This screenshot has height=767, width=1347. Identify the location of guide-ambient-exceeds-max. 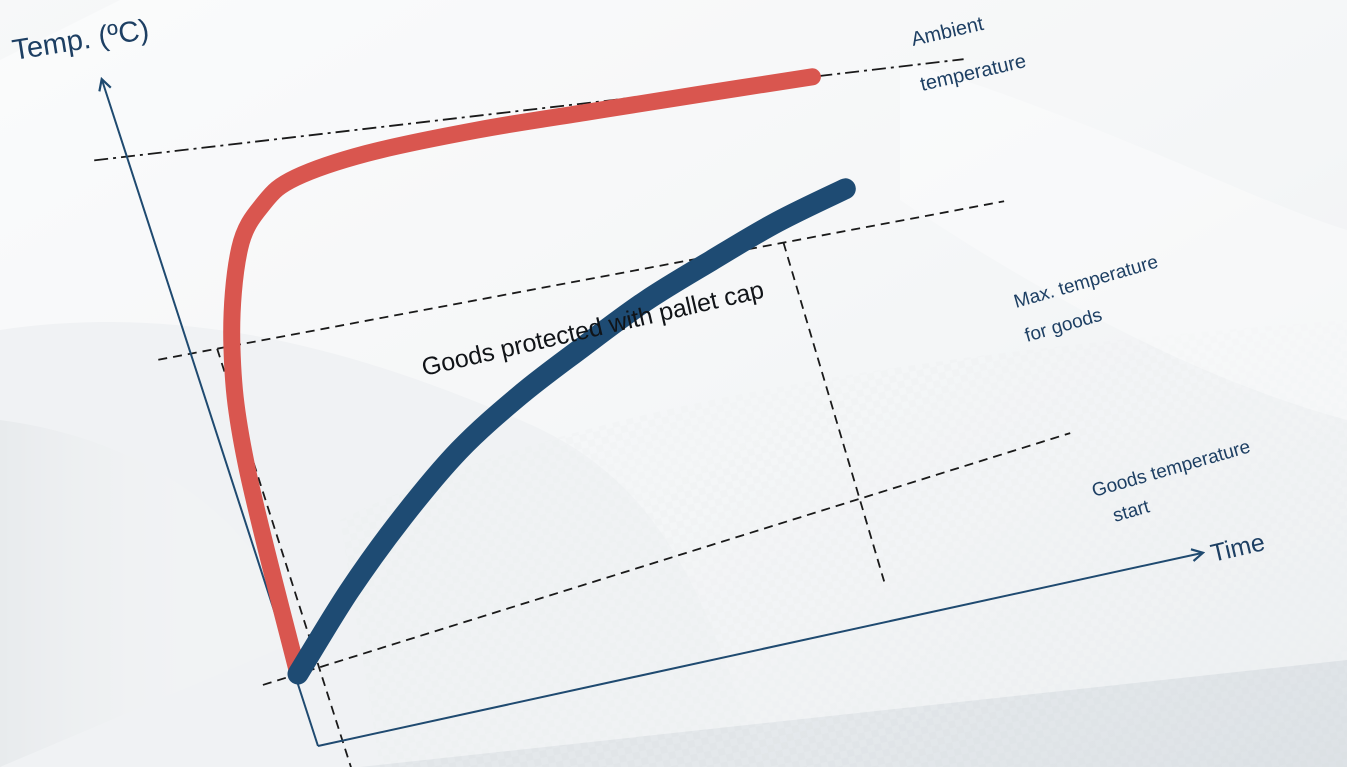
(284, 557).